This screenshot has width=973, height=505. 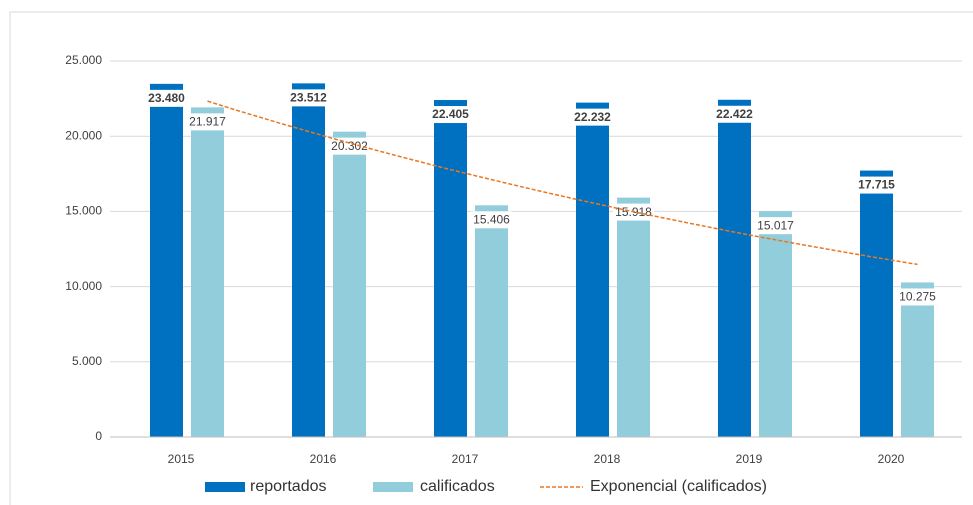 I want to click on value-label: 22.405, so click(x=450, y=114).